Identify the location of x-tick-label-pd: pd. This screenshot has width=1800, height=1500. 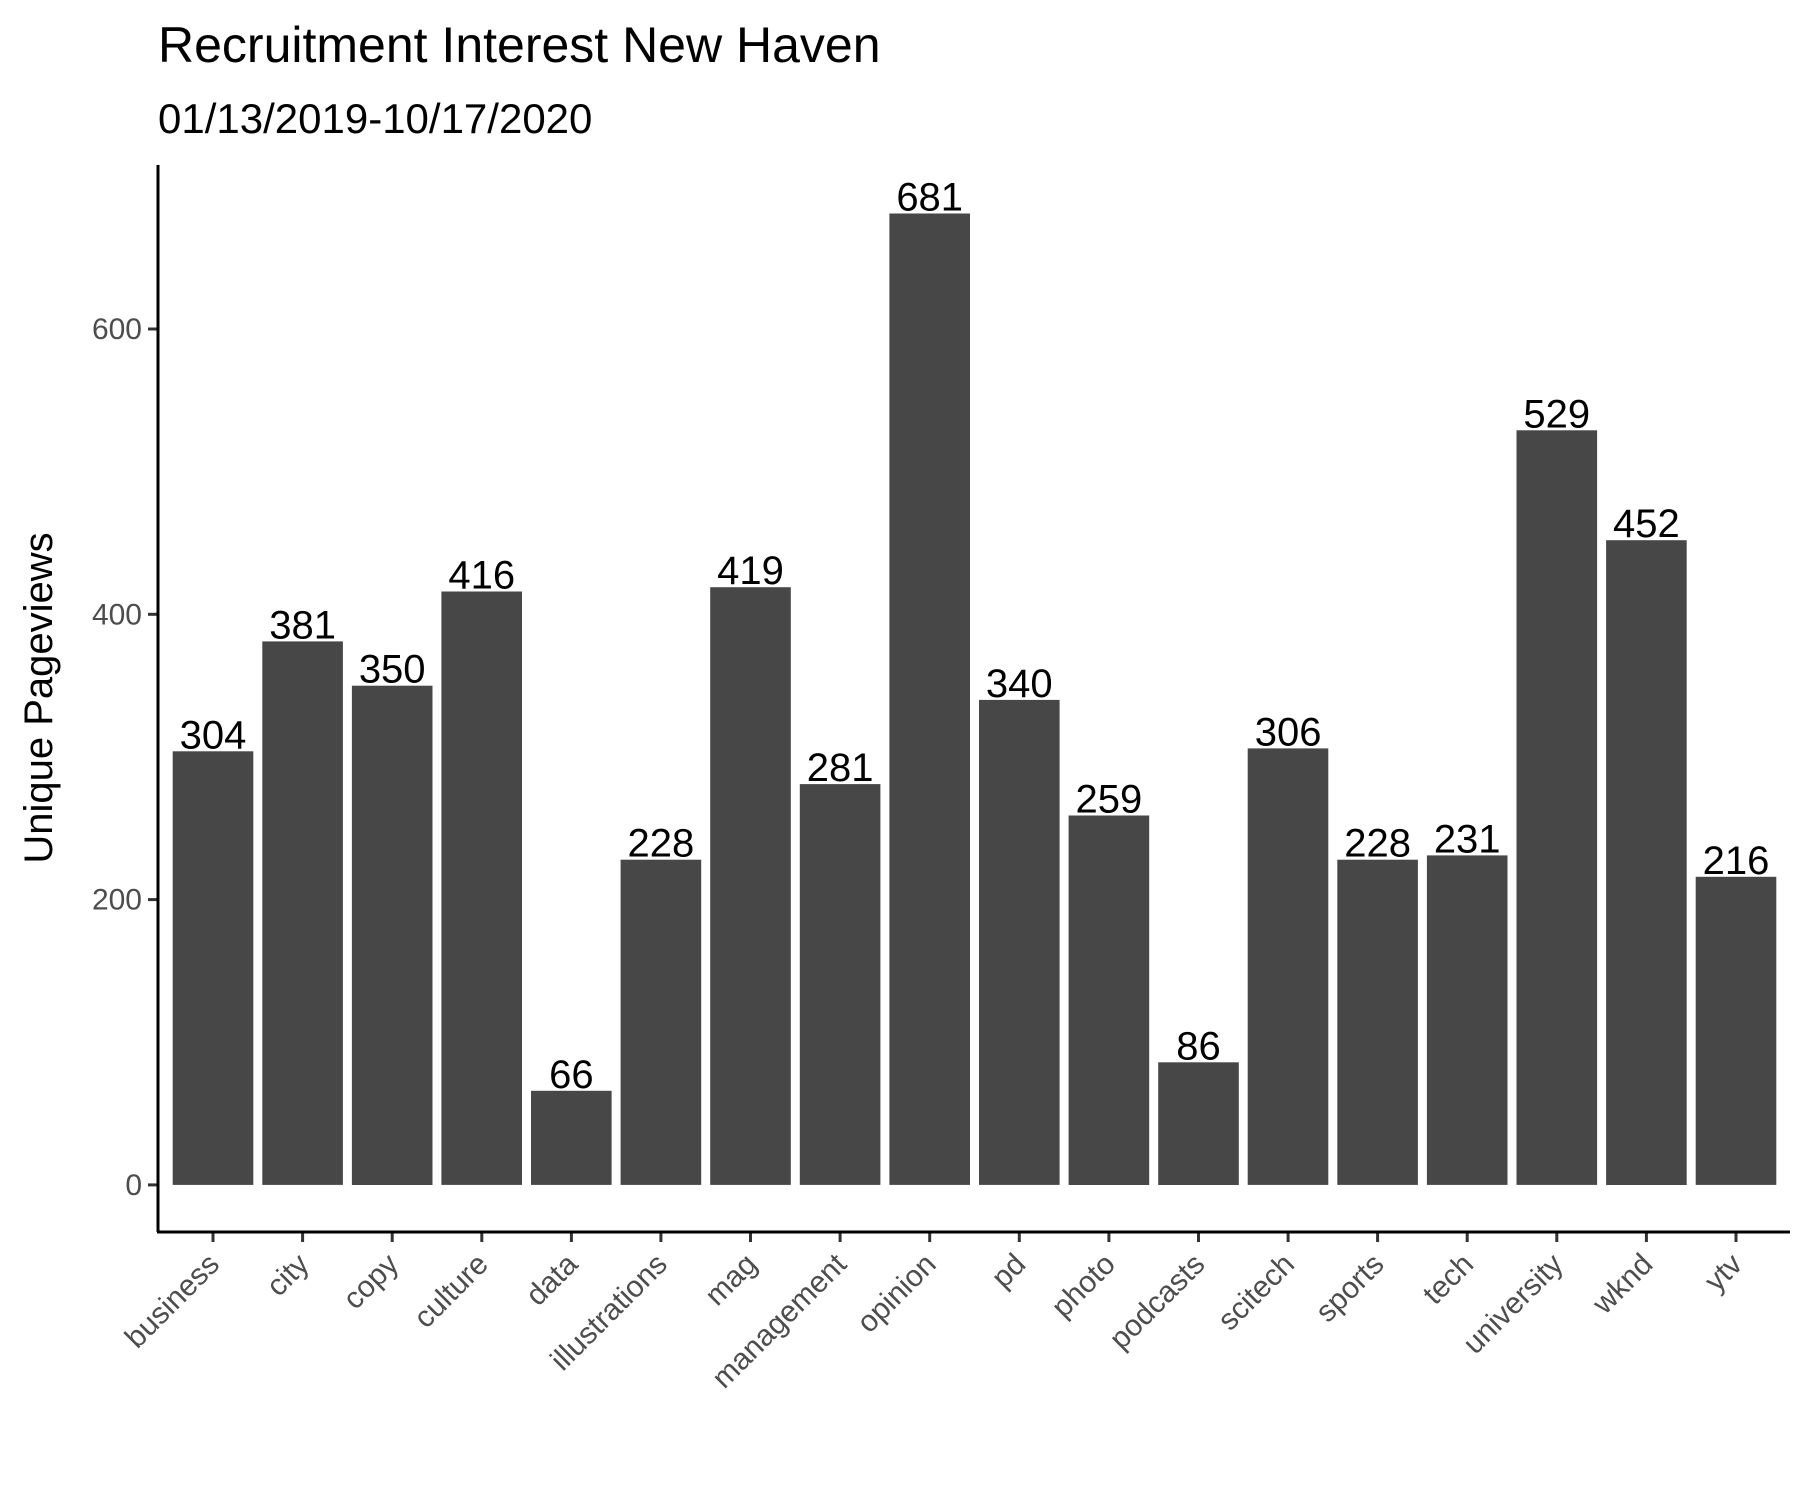
(1008, 1271).